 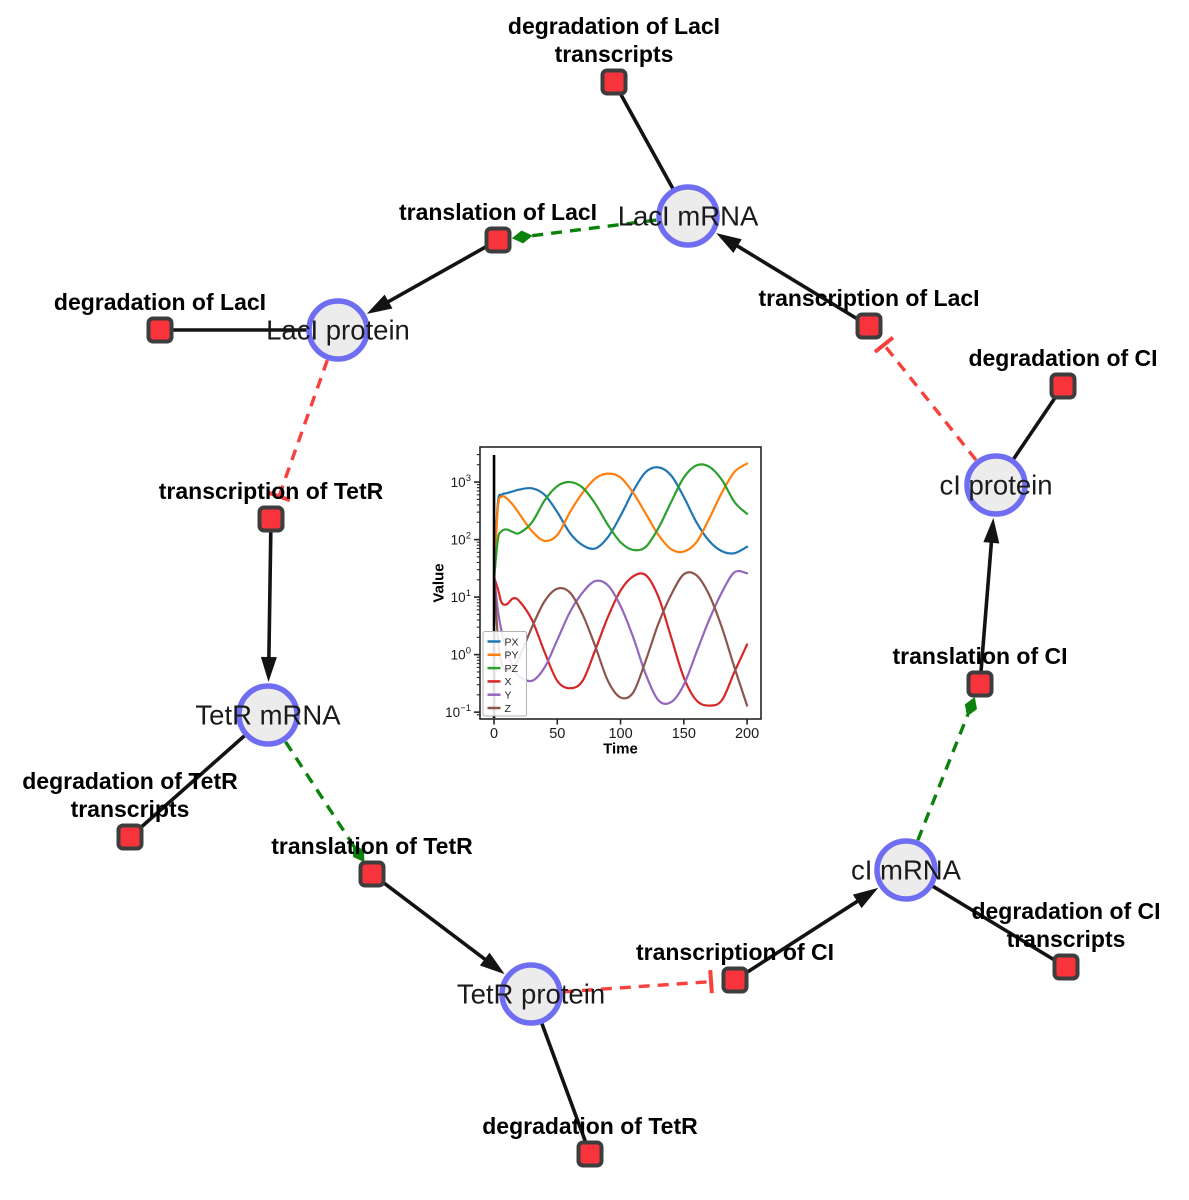 What do you see at coordinates (429, 917) in the screenshot?
I see `edge-translation-of-tetr-tetr-protein` at bounding box center [429, 917].